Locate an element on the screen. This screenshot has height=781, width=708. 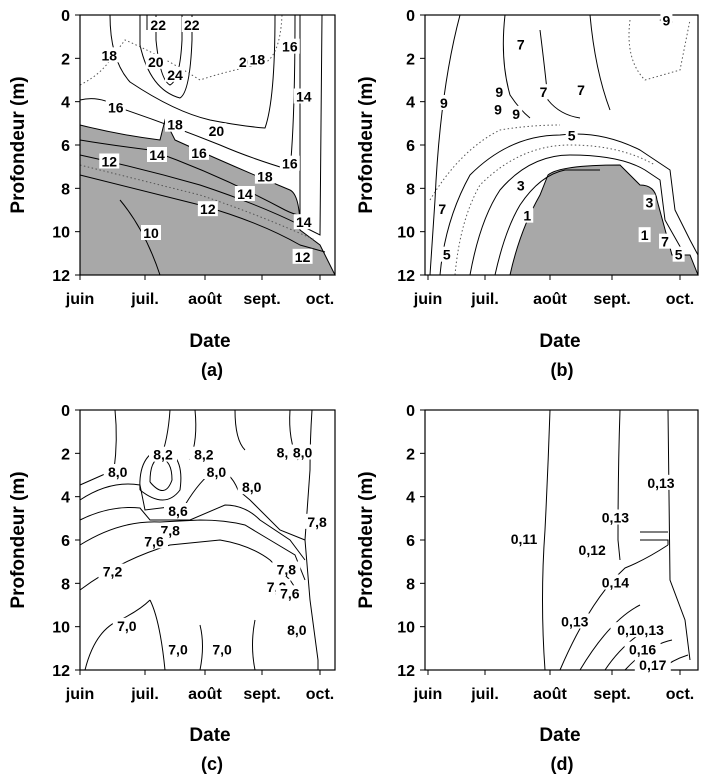
panel-c-panel-label: (c) is located at coordinates (212, 764).